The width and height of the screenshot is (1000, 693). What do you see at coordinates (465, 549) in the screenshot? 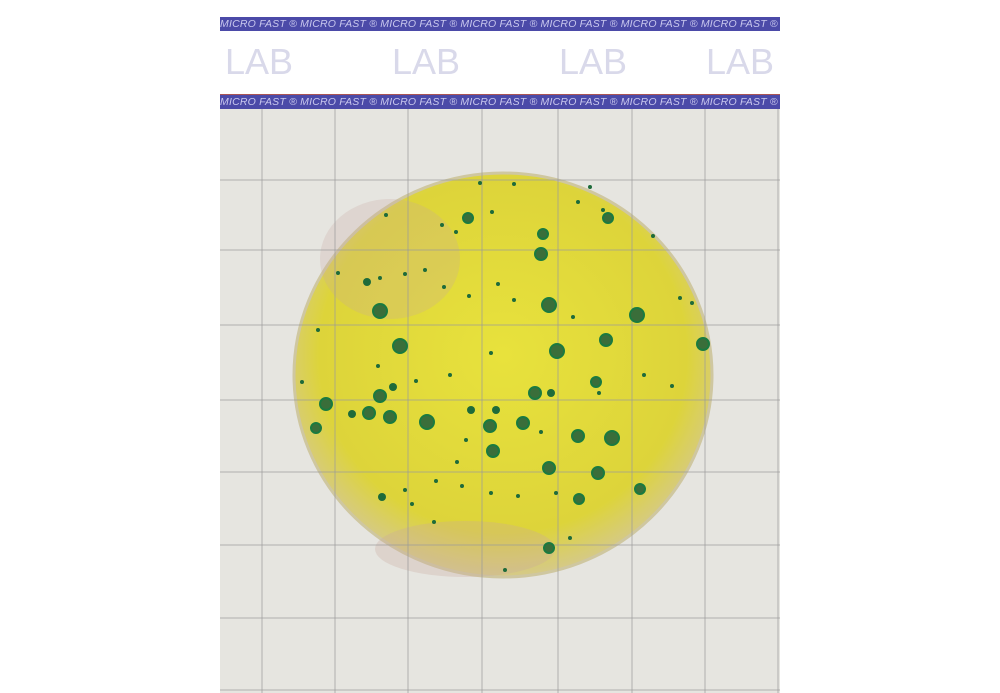
I see `dish-shadow-bottom` at bounding box center [465, 549].